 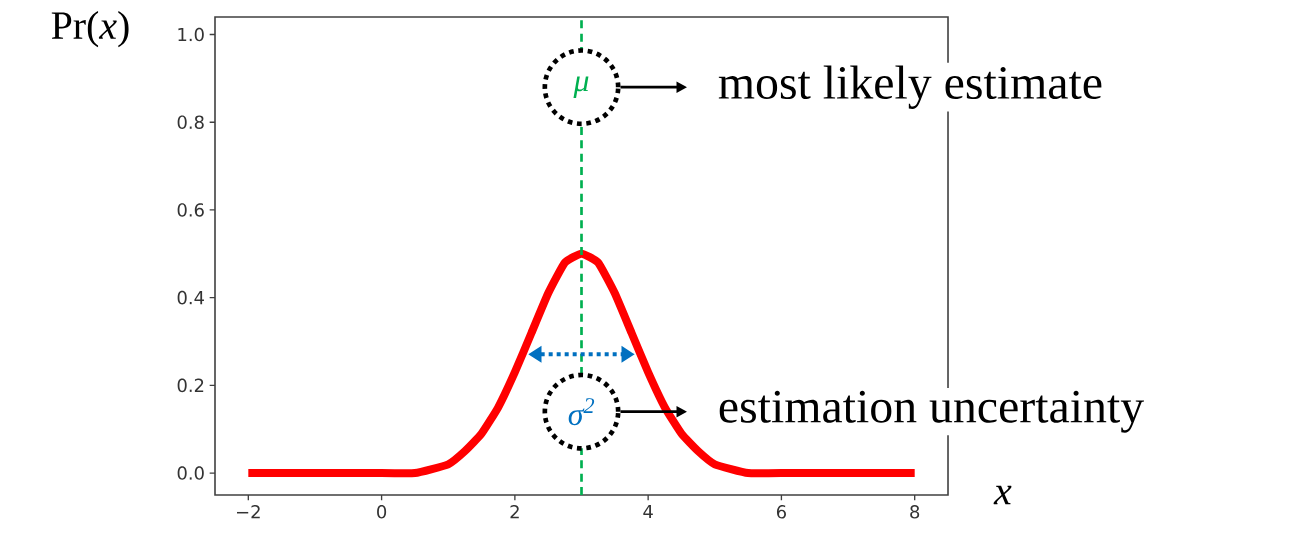 I want to click on y-tick-label: 0.0, so click(x=190, y=473).